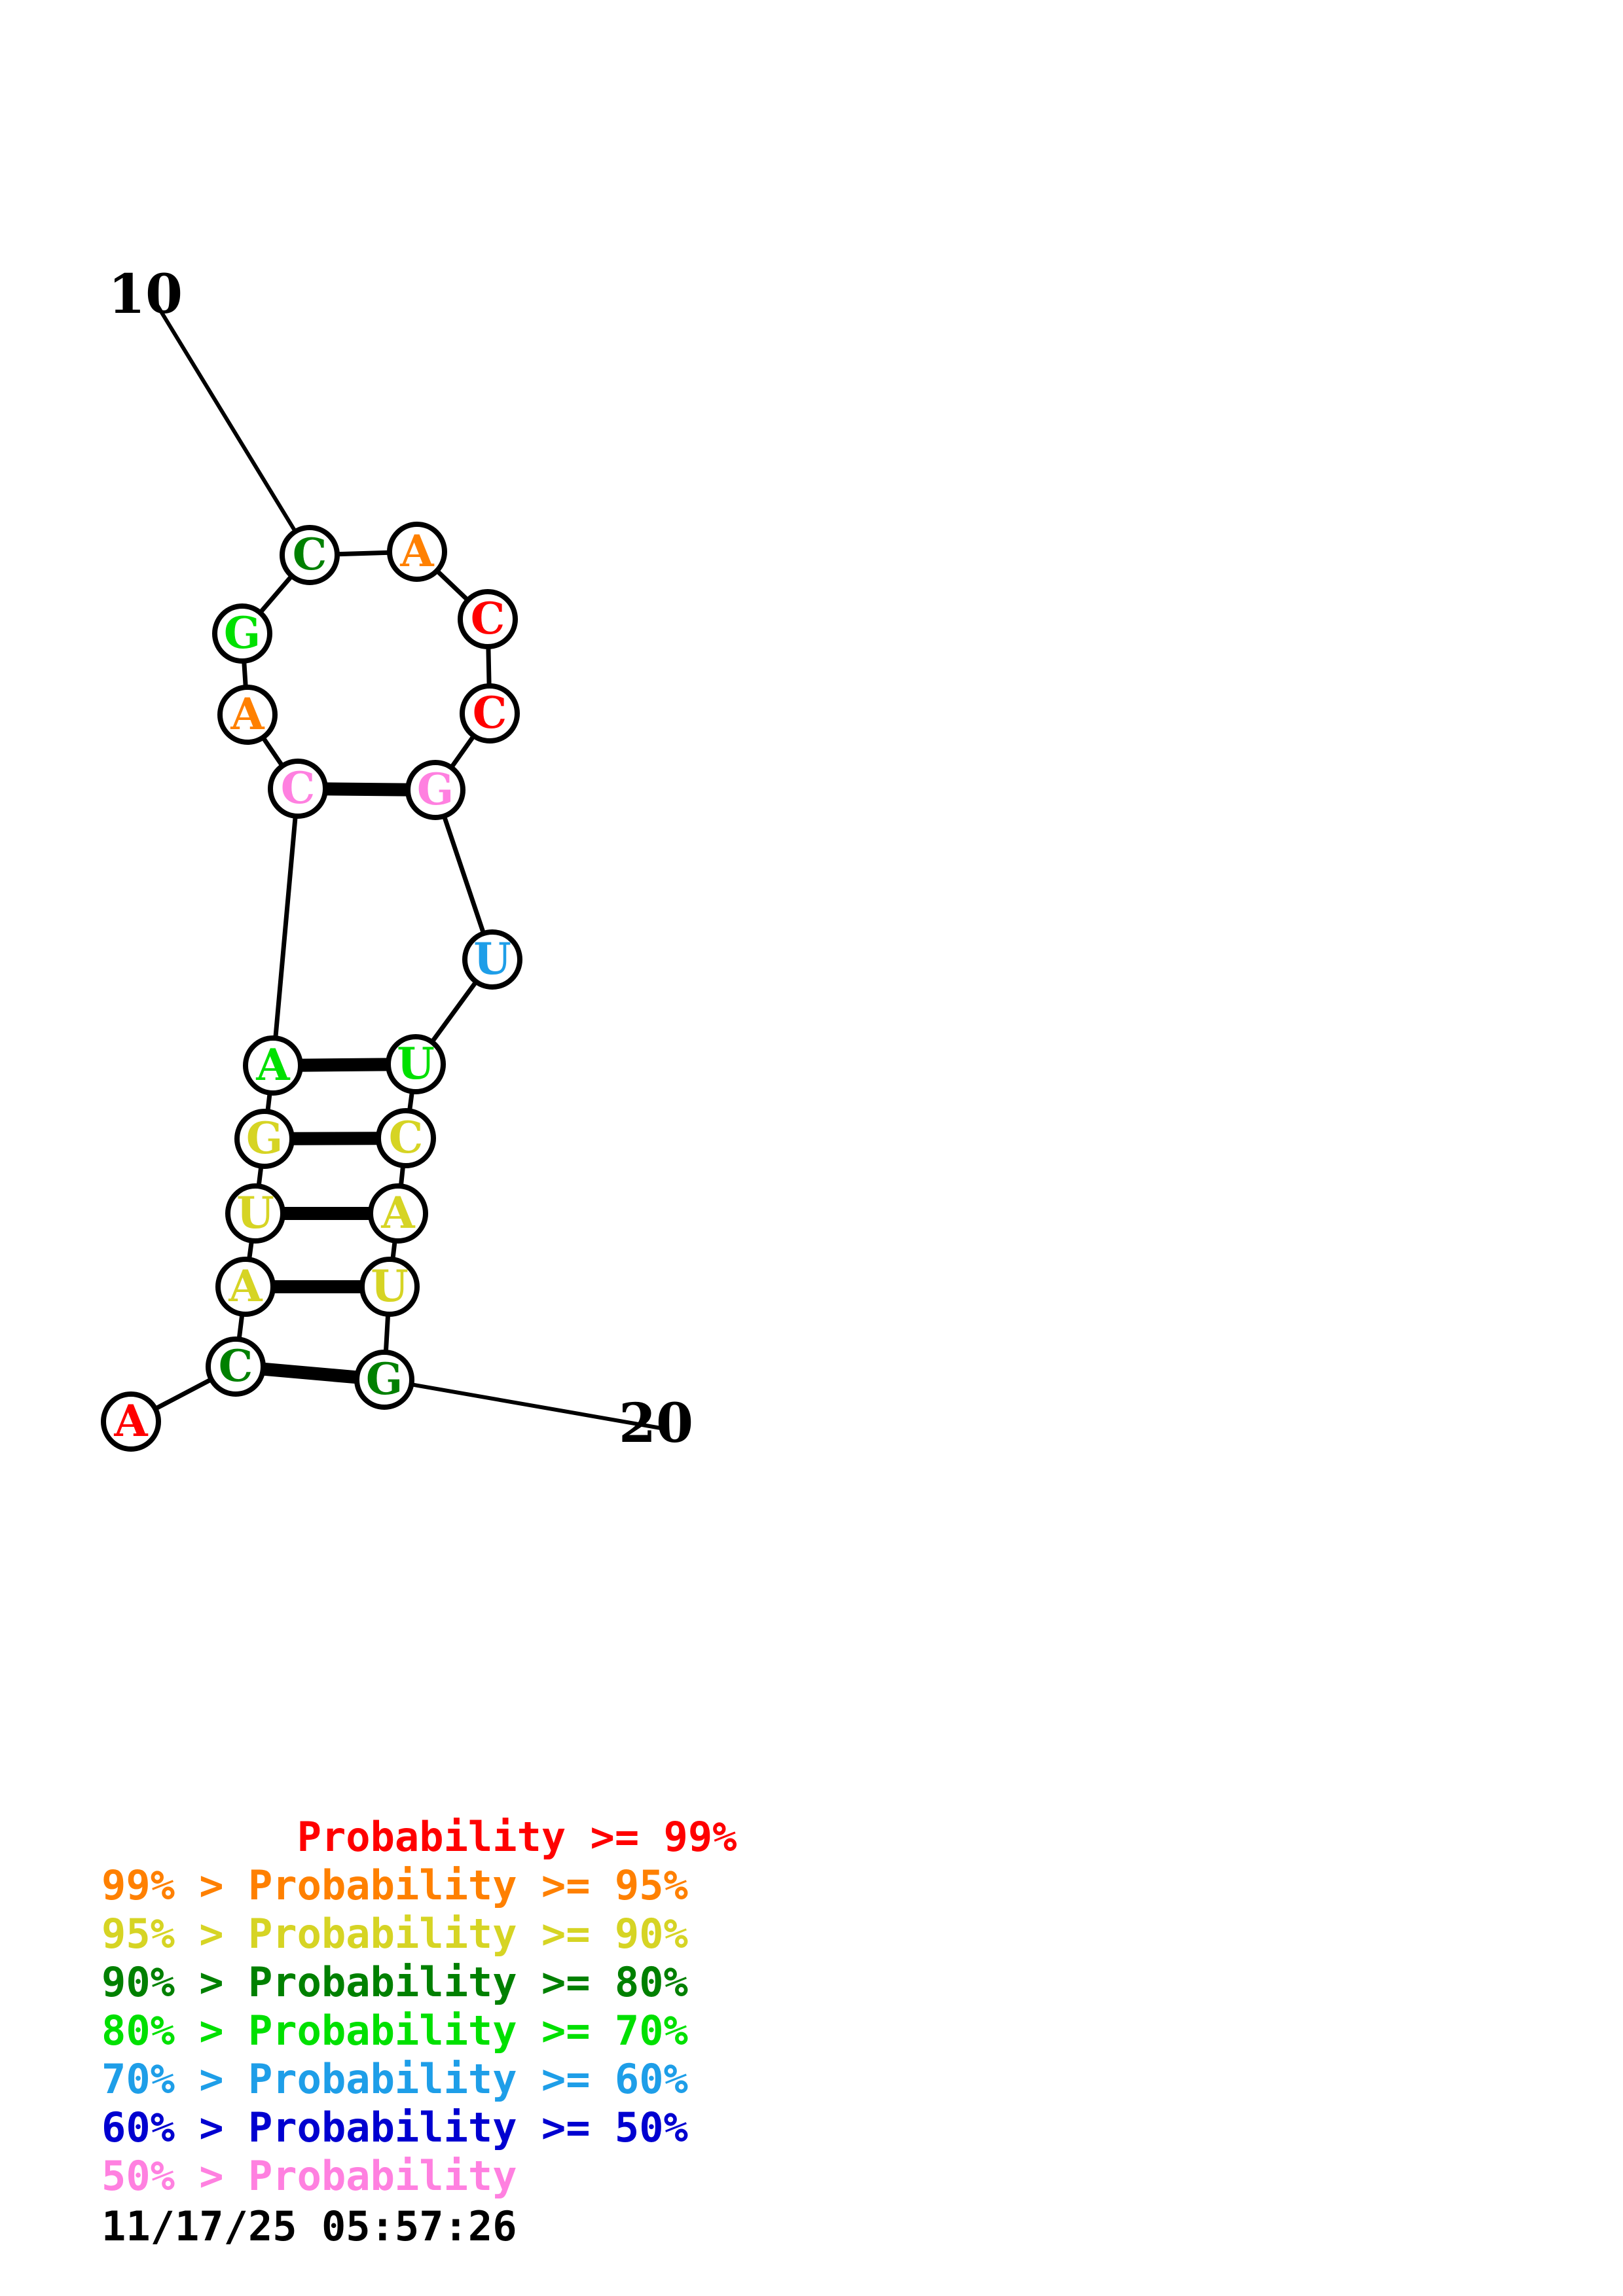 The width and height of the screenshot is (1623, 2296). I want to click on legend-row-left: 60% >, so click(174, 2127).